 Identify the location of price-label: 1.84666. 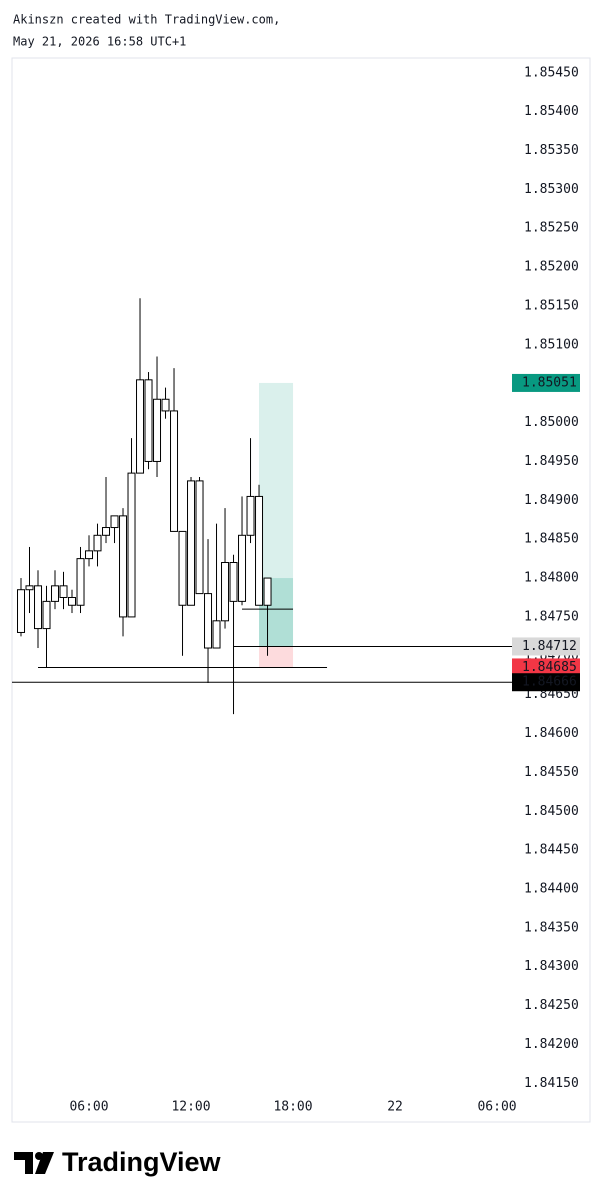
(549, 682).